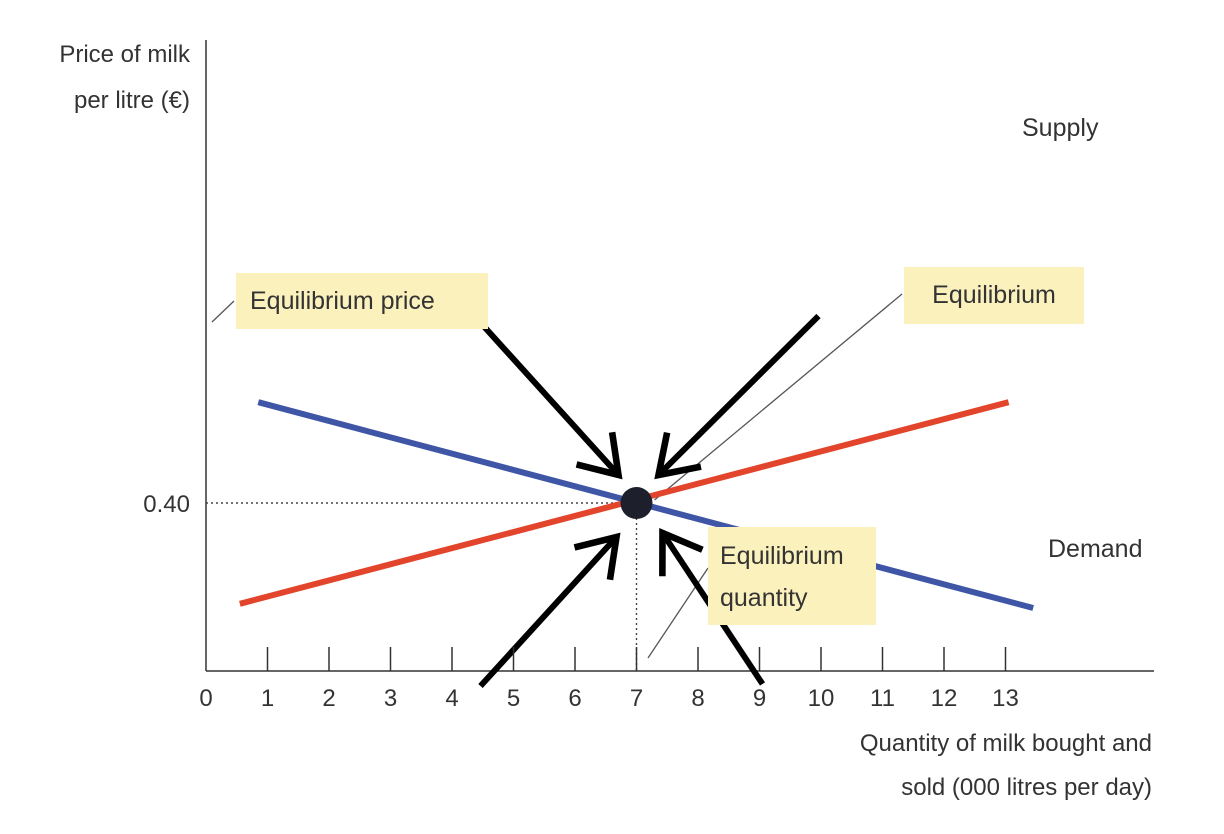 Image resolution: width=1224 pixels, height=834 pixels. I want to click on y-axis-label-line-2: per litre (€), so click(131, 100).